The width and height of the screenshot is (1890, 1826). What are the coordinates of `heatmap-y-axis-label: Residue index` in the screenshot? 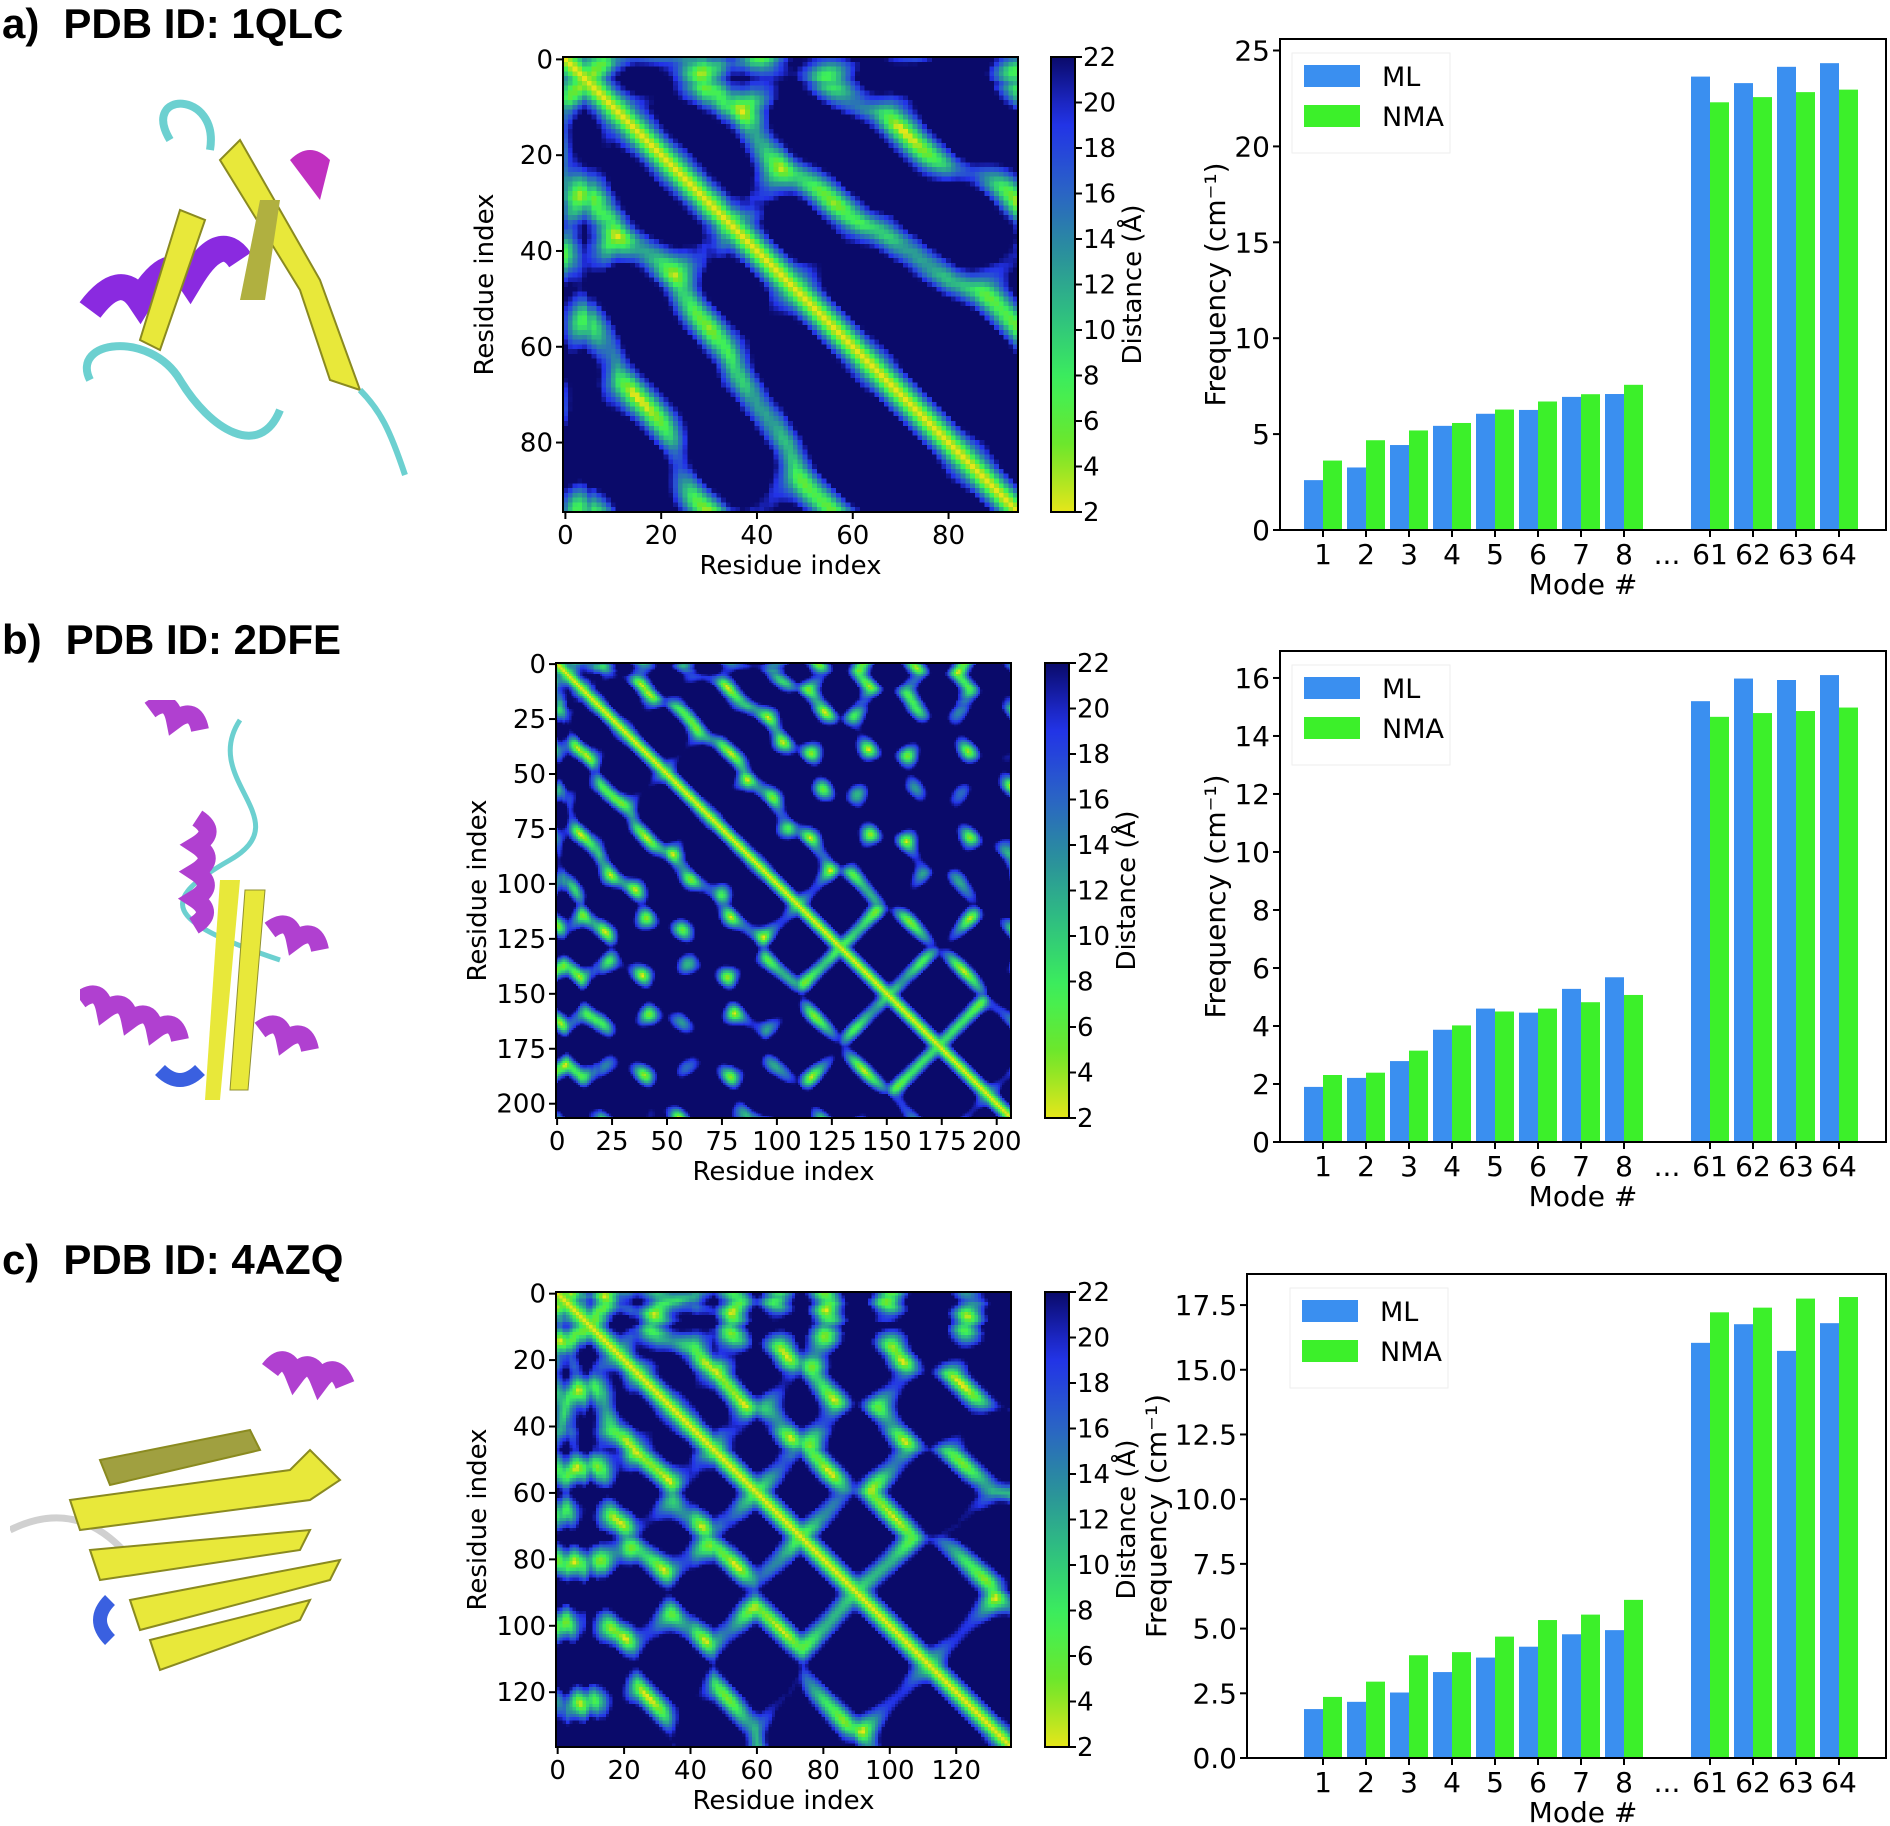 It's located at (478, 1519).